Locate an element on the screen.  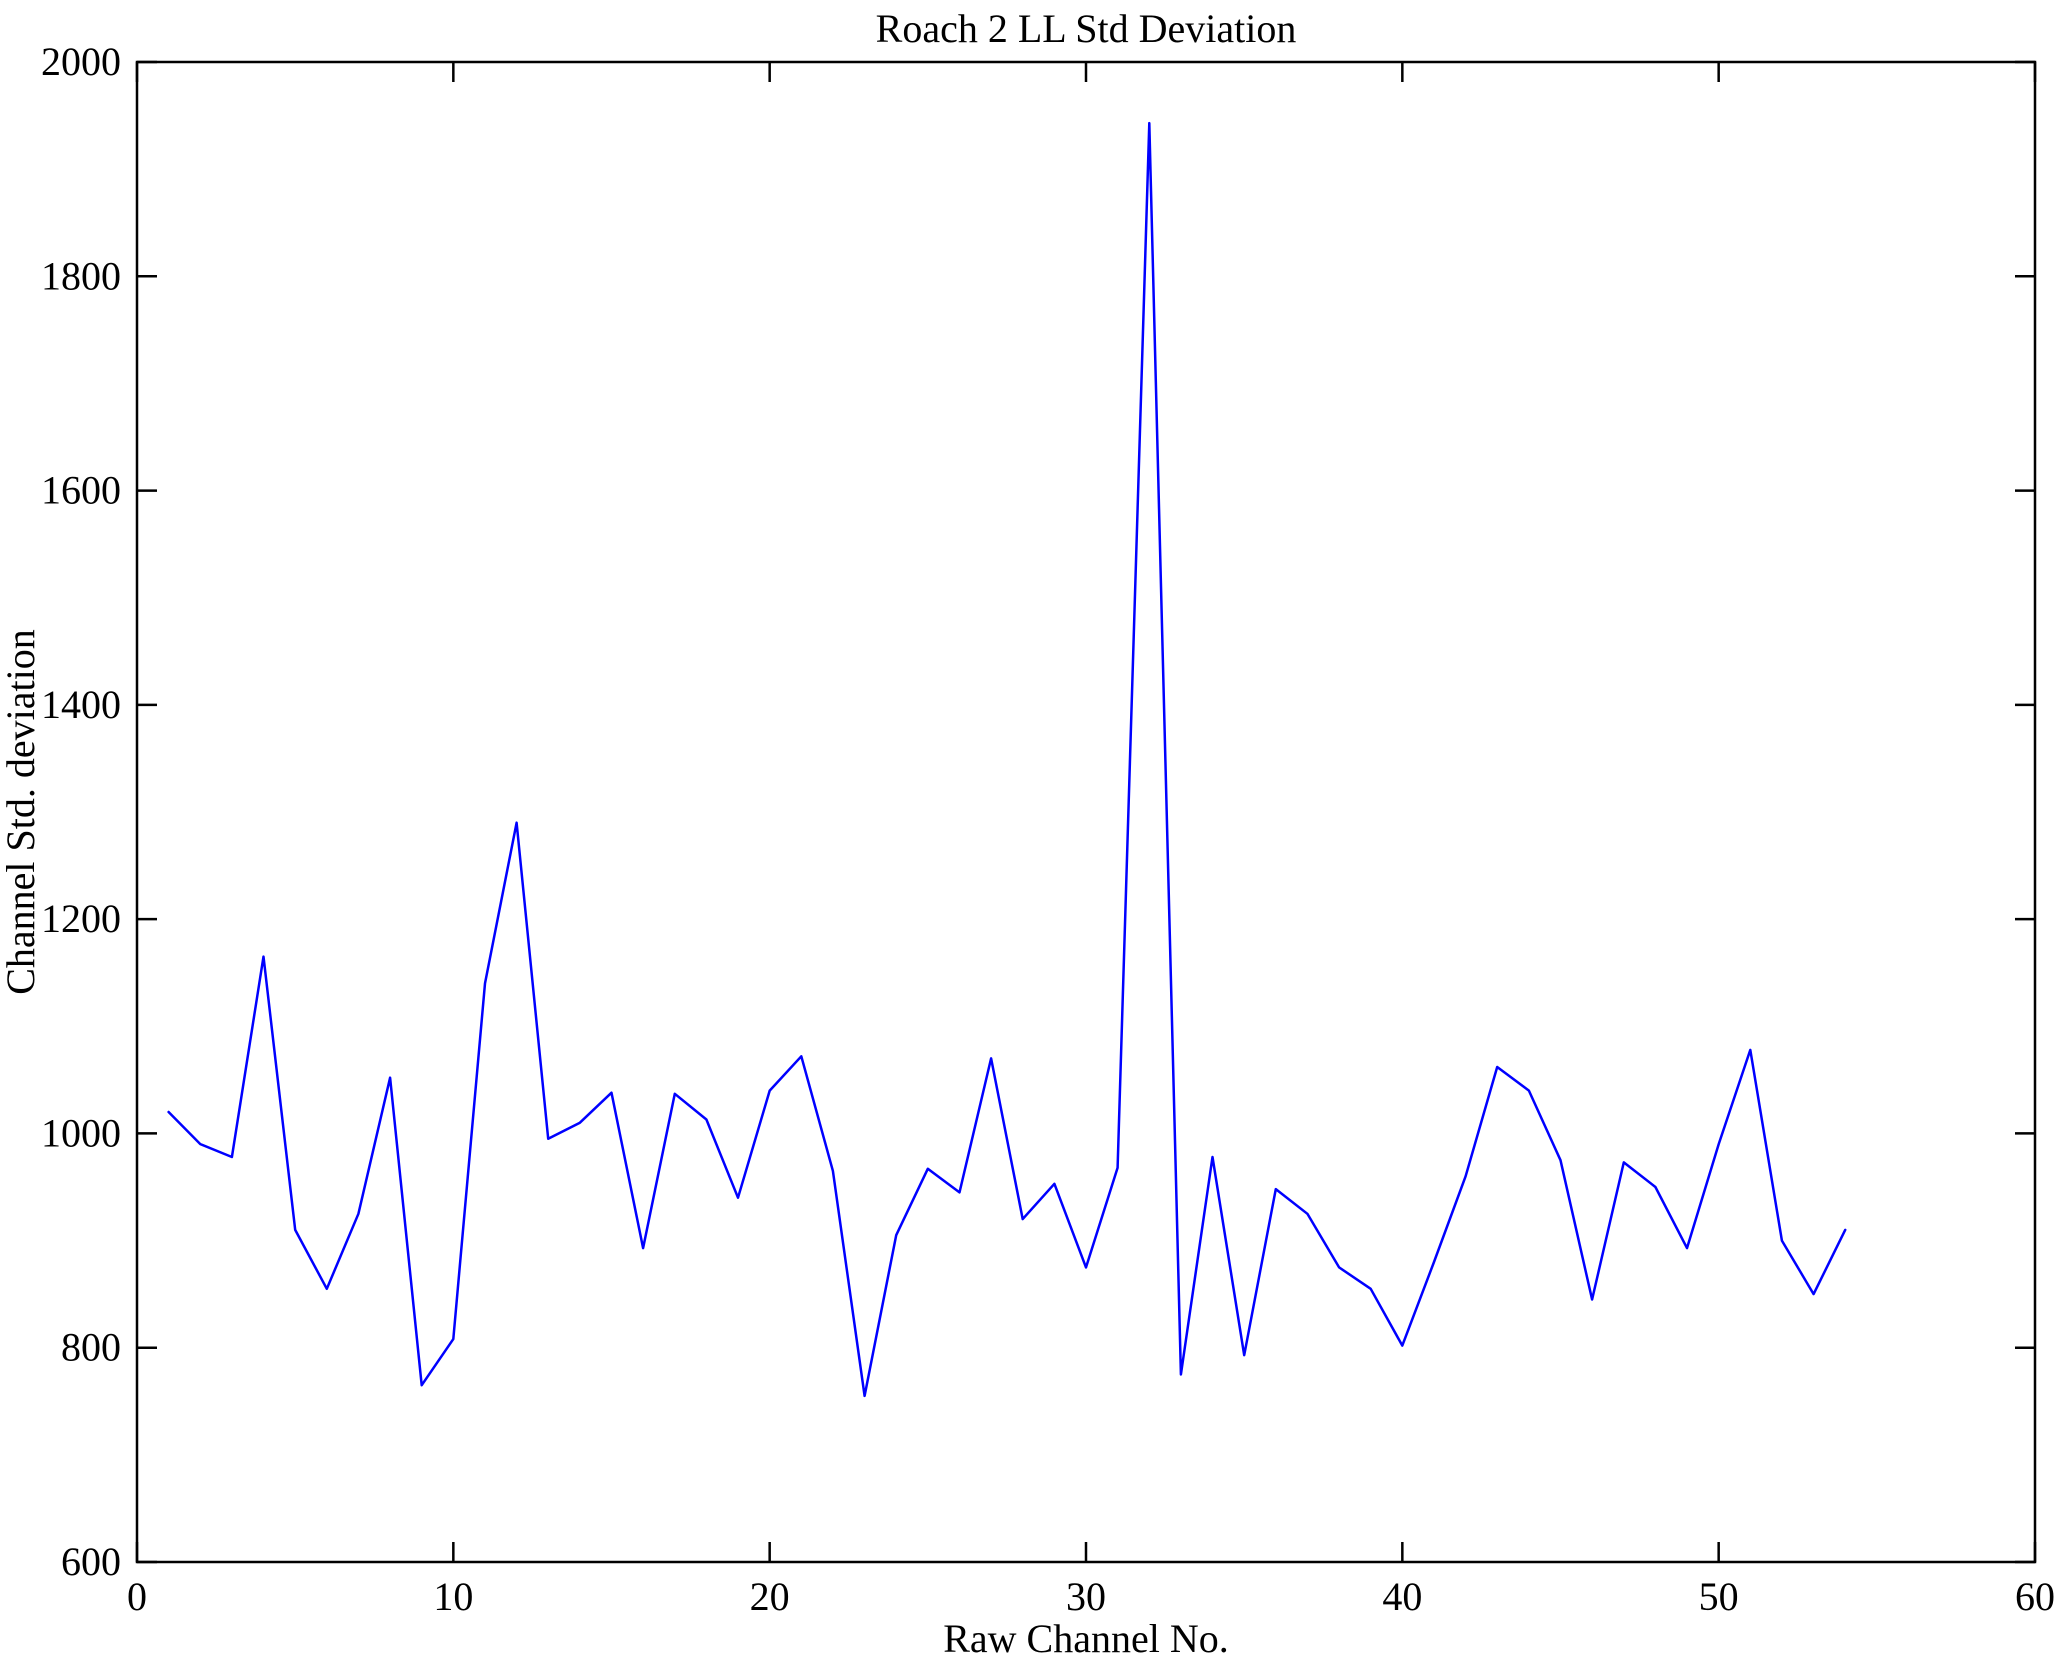
x-tick-label: 10 is located at coordinates (453, 1596).